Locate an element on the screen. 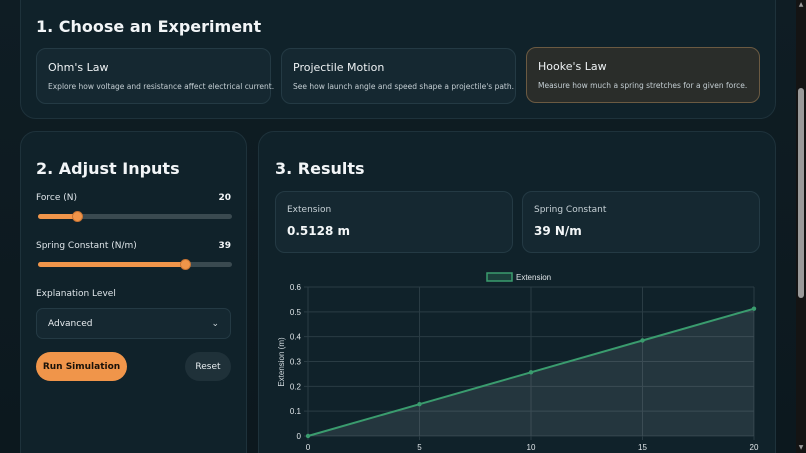 Image resolution: width=806 pixels, height=453 pixels. y-axis-label: Extension (m) is located at coordinates (281, 362).